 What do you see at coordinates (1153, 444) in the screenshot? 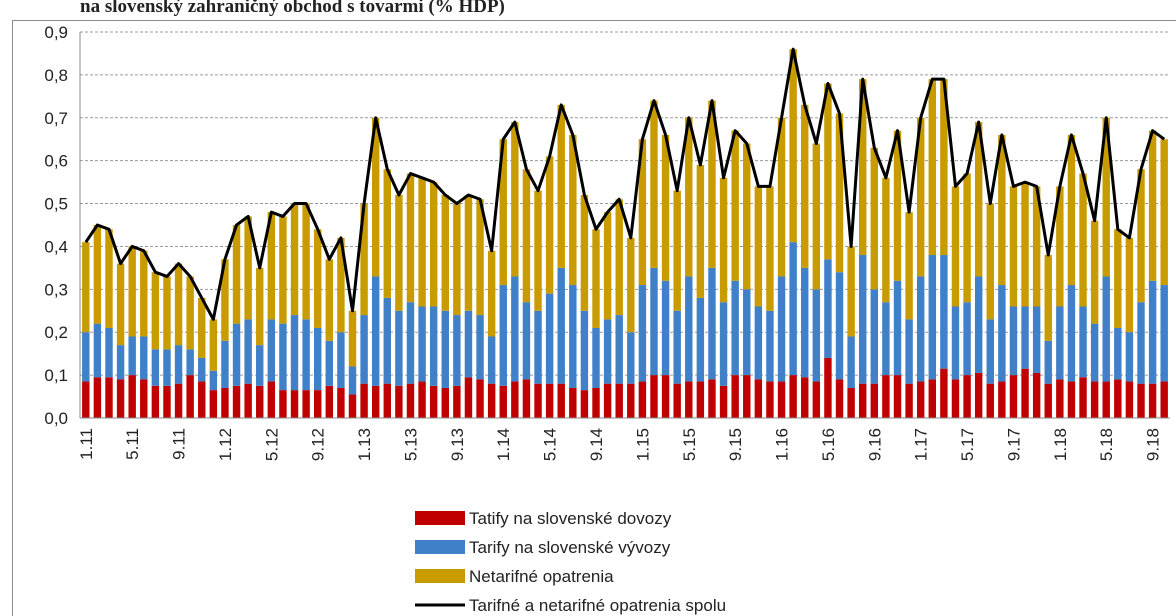
I see `x-tick-label: 9.18` at bounding box center [1153, 444].